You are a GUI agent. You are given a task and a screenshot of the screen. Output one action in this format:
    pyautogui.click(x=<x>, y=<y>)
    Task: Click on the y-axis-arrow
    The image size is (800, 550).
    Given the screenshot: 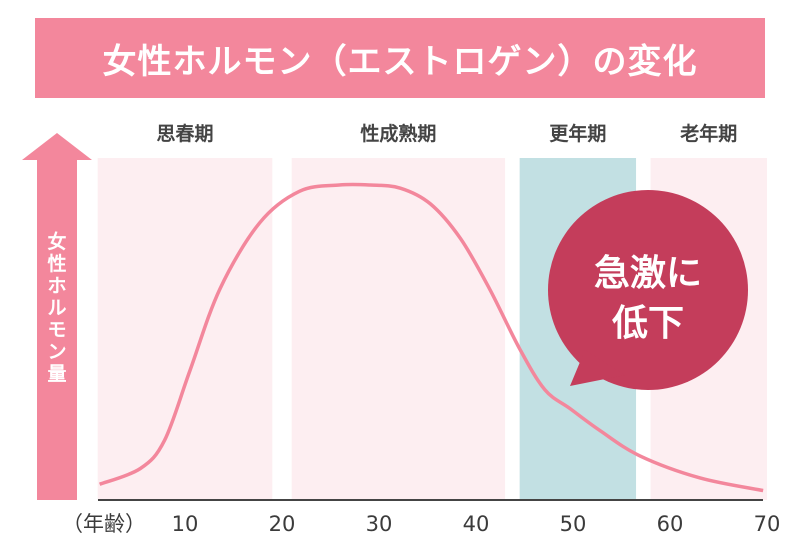 What is the action you would take?
    pyautogui.click(x=57, y=316)
    